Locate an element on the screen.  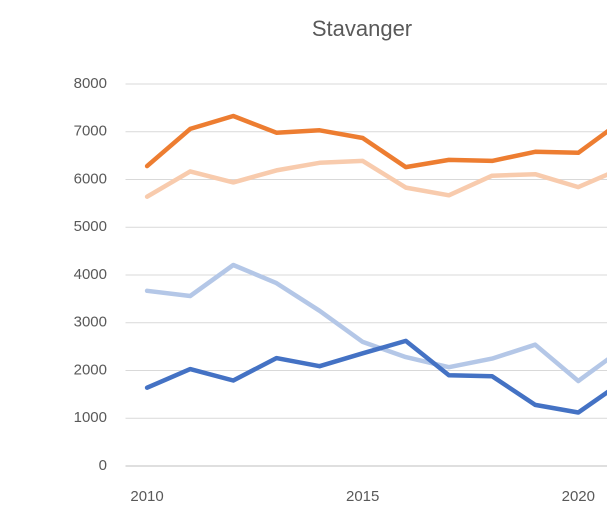
y-tick-label: 5000 is located at coordinates (90, 226).